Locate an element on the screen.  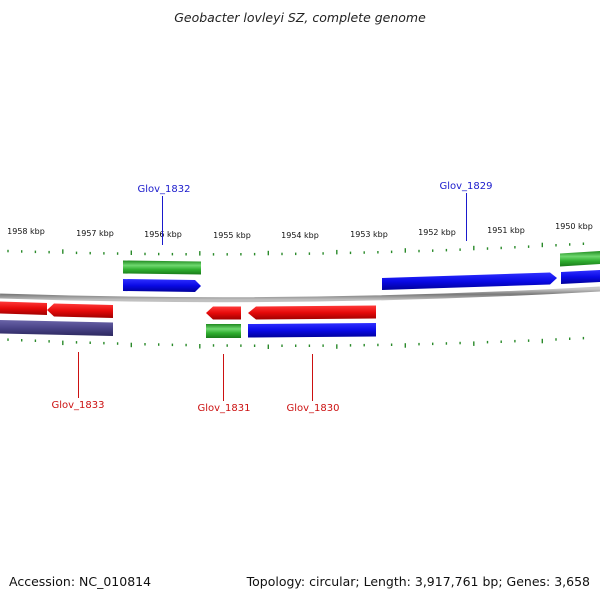
top-scale-ticks is located at coordinates (296, 249).